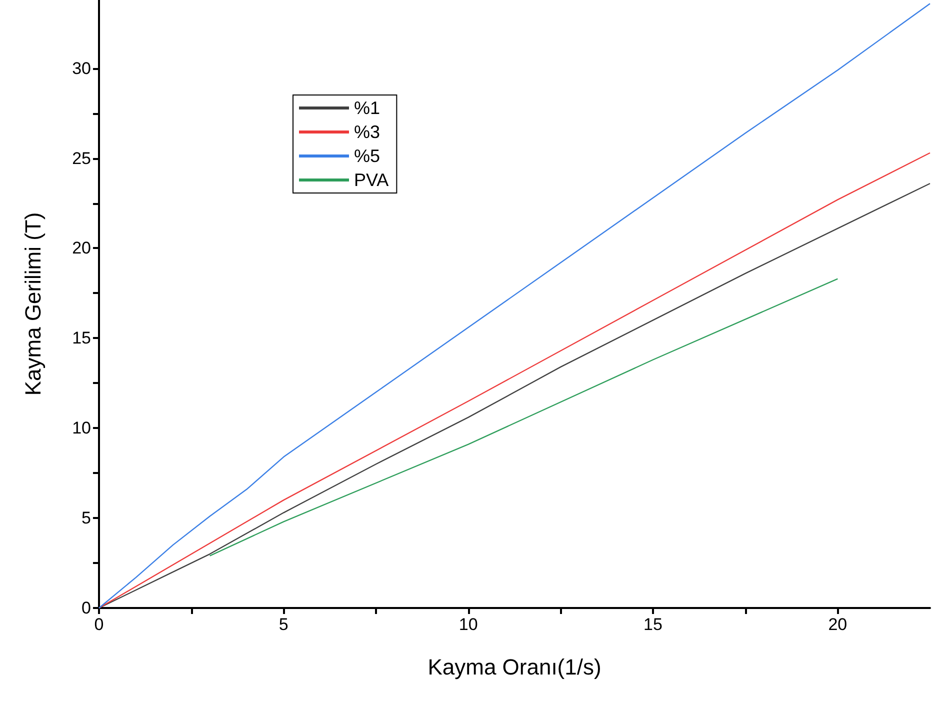 Image resolution: width=932 pixels, height=706 pixels. I want to click on legend-label: %5, so click(367, 156).